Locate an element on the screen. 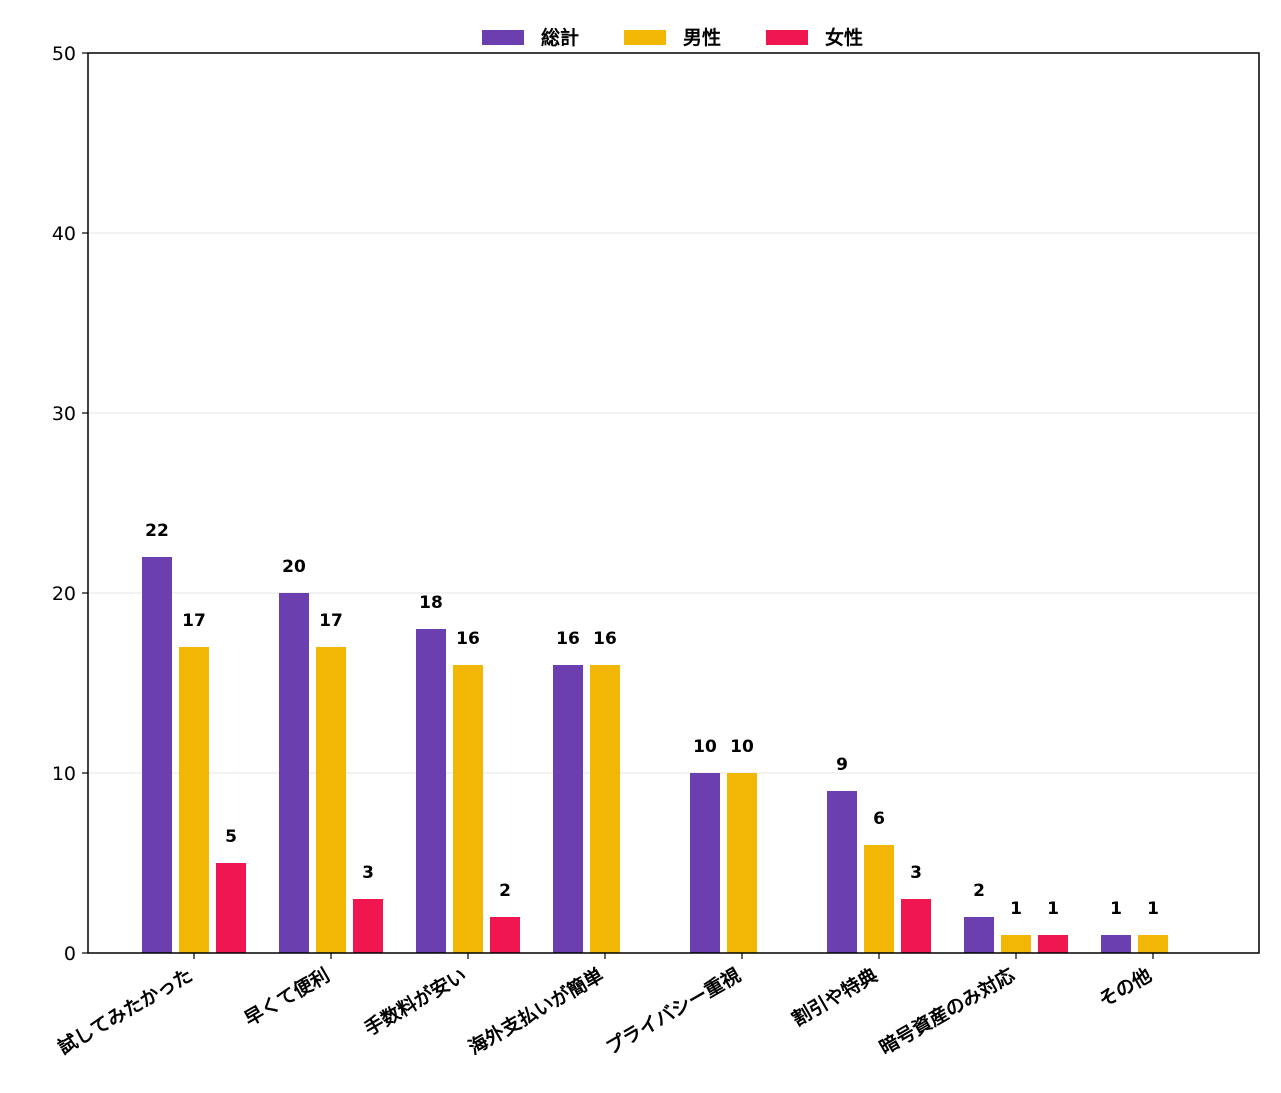 This screenshot has width=1281, height=1093. data-label: 6 is located at coordinates (879, 819).